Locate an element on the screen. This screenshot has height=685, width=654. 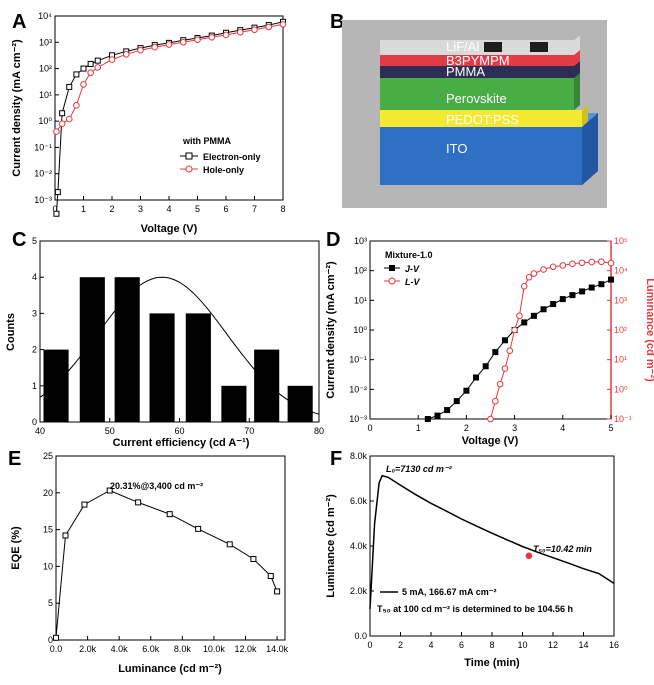
x-tick-label: 12.0k is located at coordinates (246, 649).